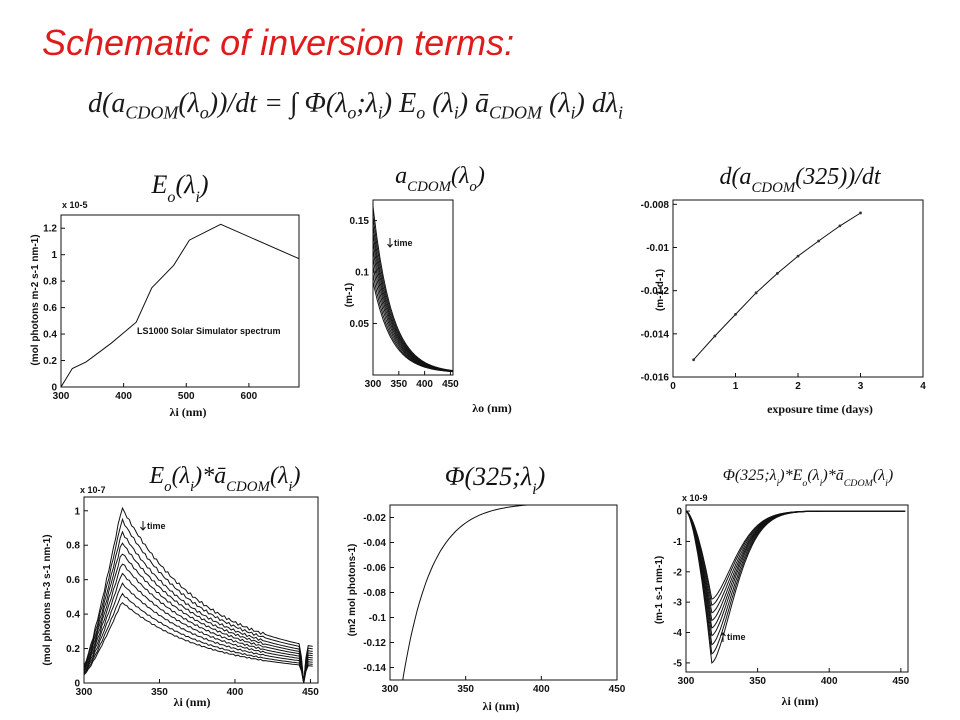  Describe the element at coordinates (800, 180) in the screenshot. I see `chart-title: d(aCDOM(325))/dt` at that location.